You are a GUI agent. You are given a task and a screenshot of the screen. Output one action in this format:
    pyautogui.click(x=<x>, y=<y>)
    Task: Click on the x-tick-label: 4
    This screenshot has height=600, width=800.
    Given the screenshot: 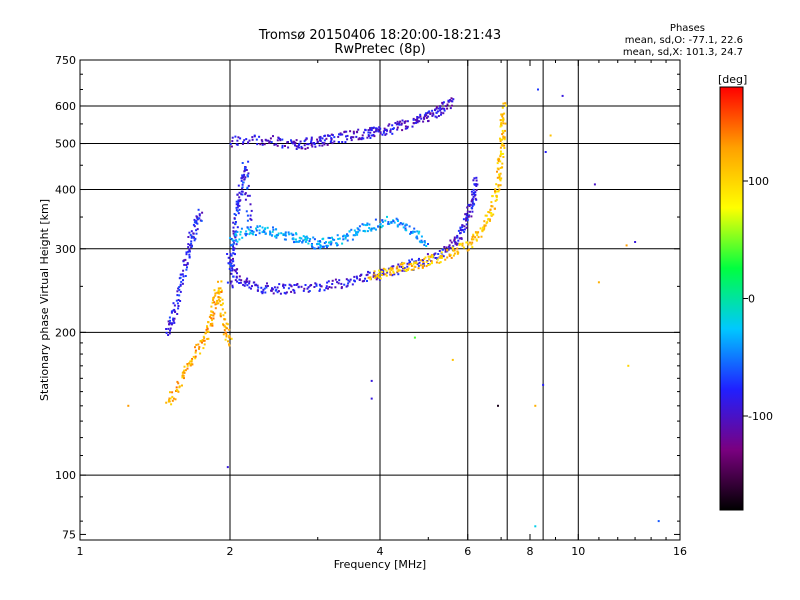 What is the action you would take?
    pyautogui.click(x=380, y=551)
    